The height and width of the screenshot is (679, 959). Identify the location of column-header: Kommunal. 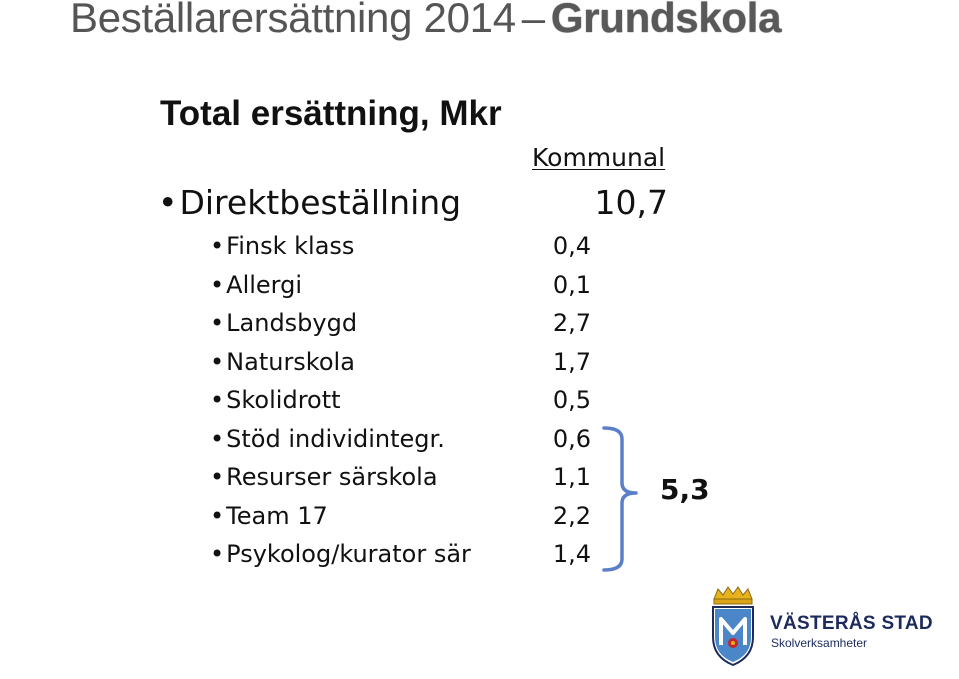
(599, 157).